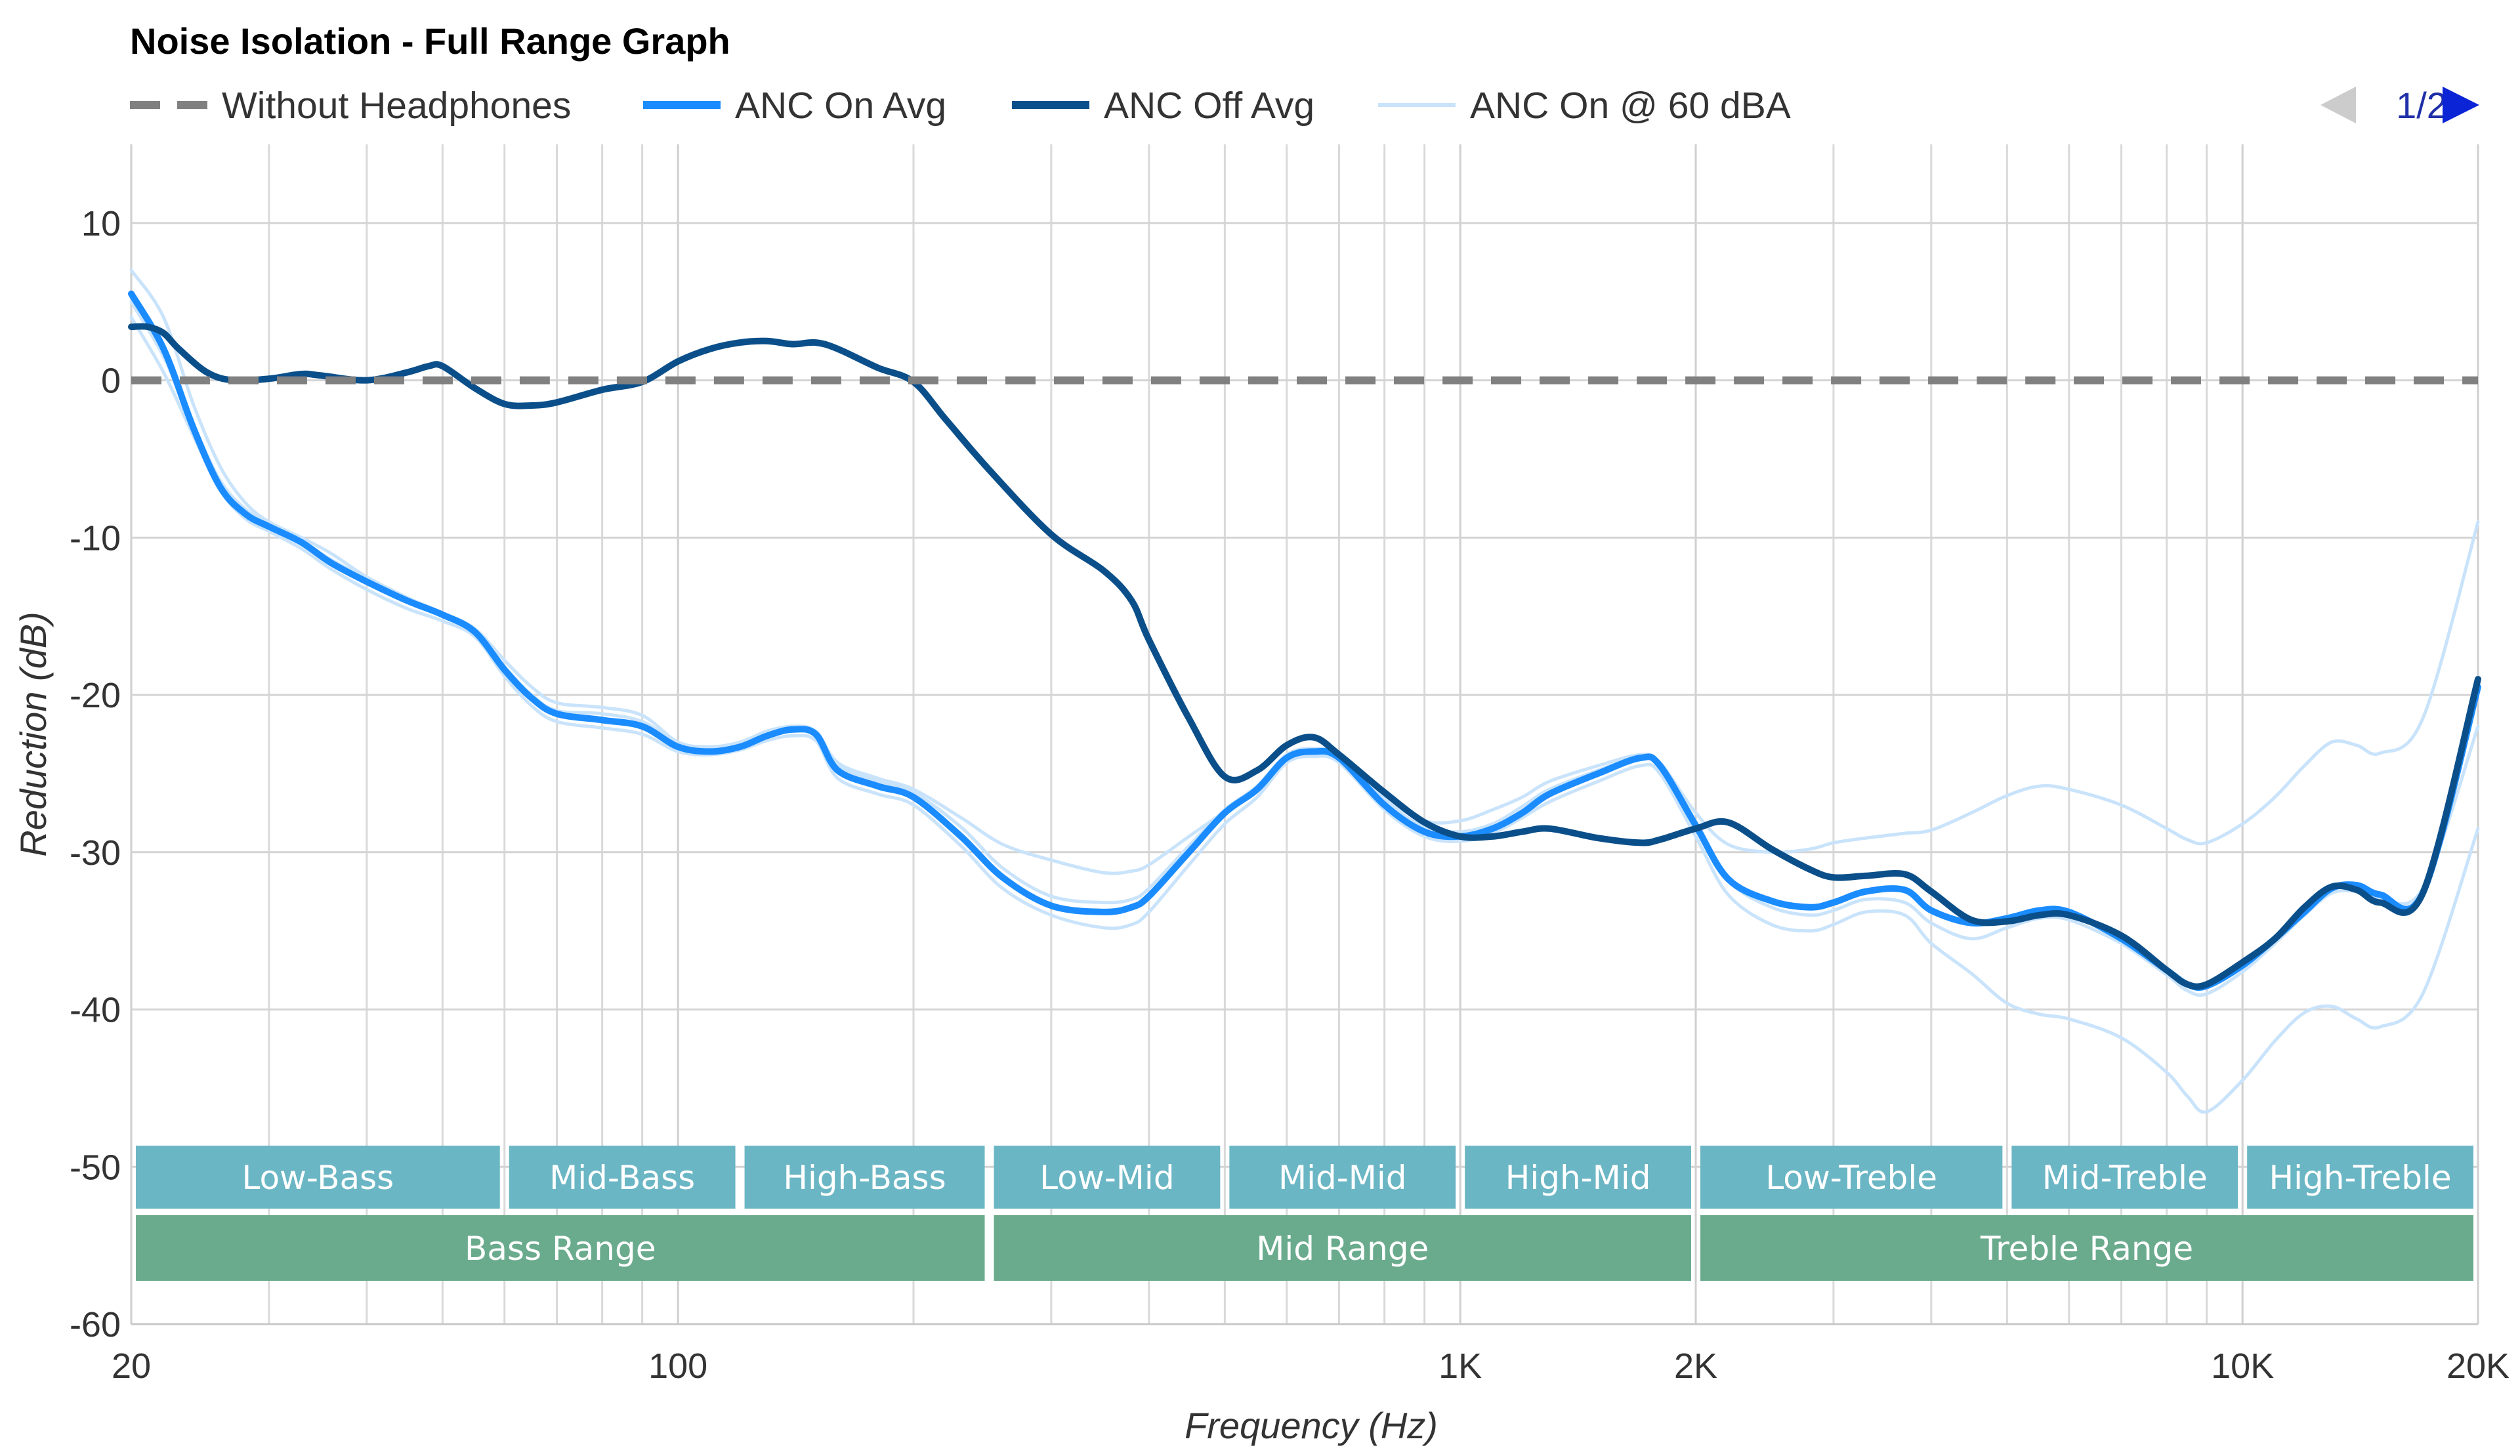  I want to click on band-mid-treble, so click(2124, 1177).